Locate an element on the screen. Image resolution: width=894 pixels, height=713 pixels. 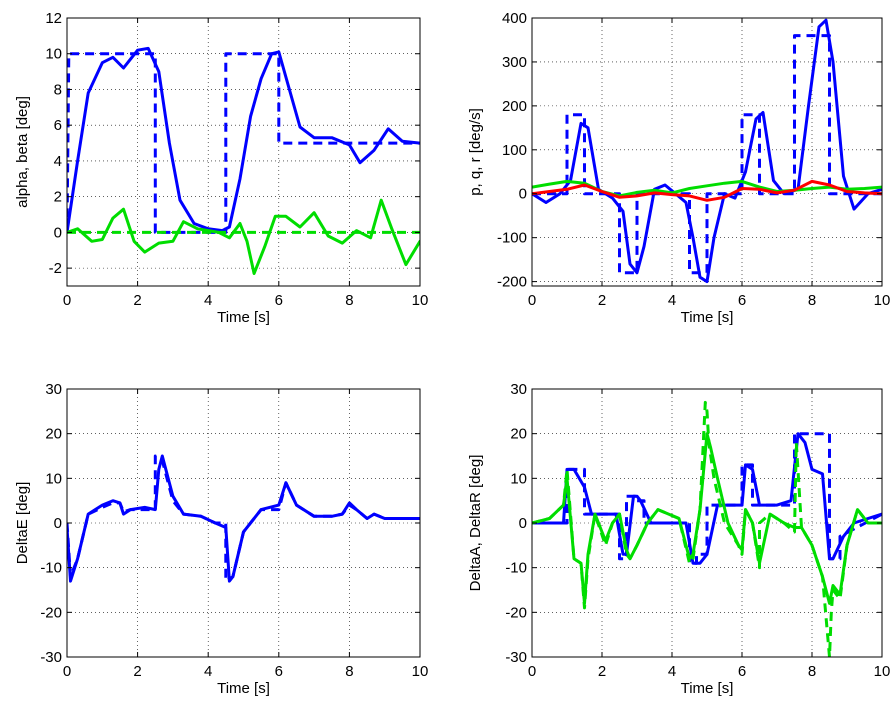
y-tick-label: 6 is located at coordinates (58, 125).